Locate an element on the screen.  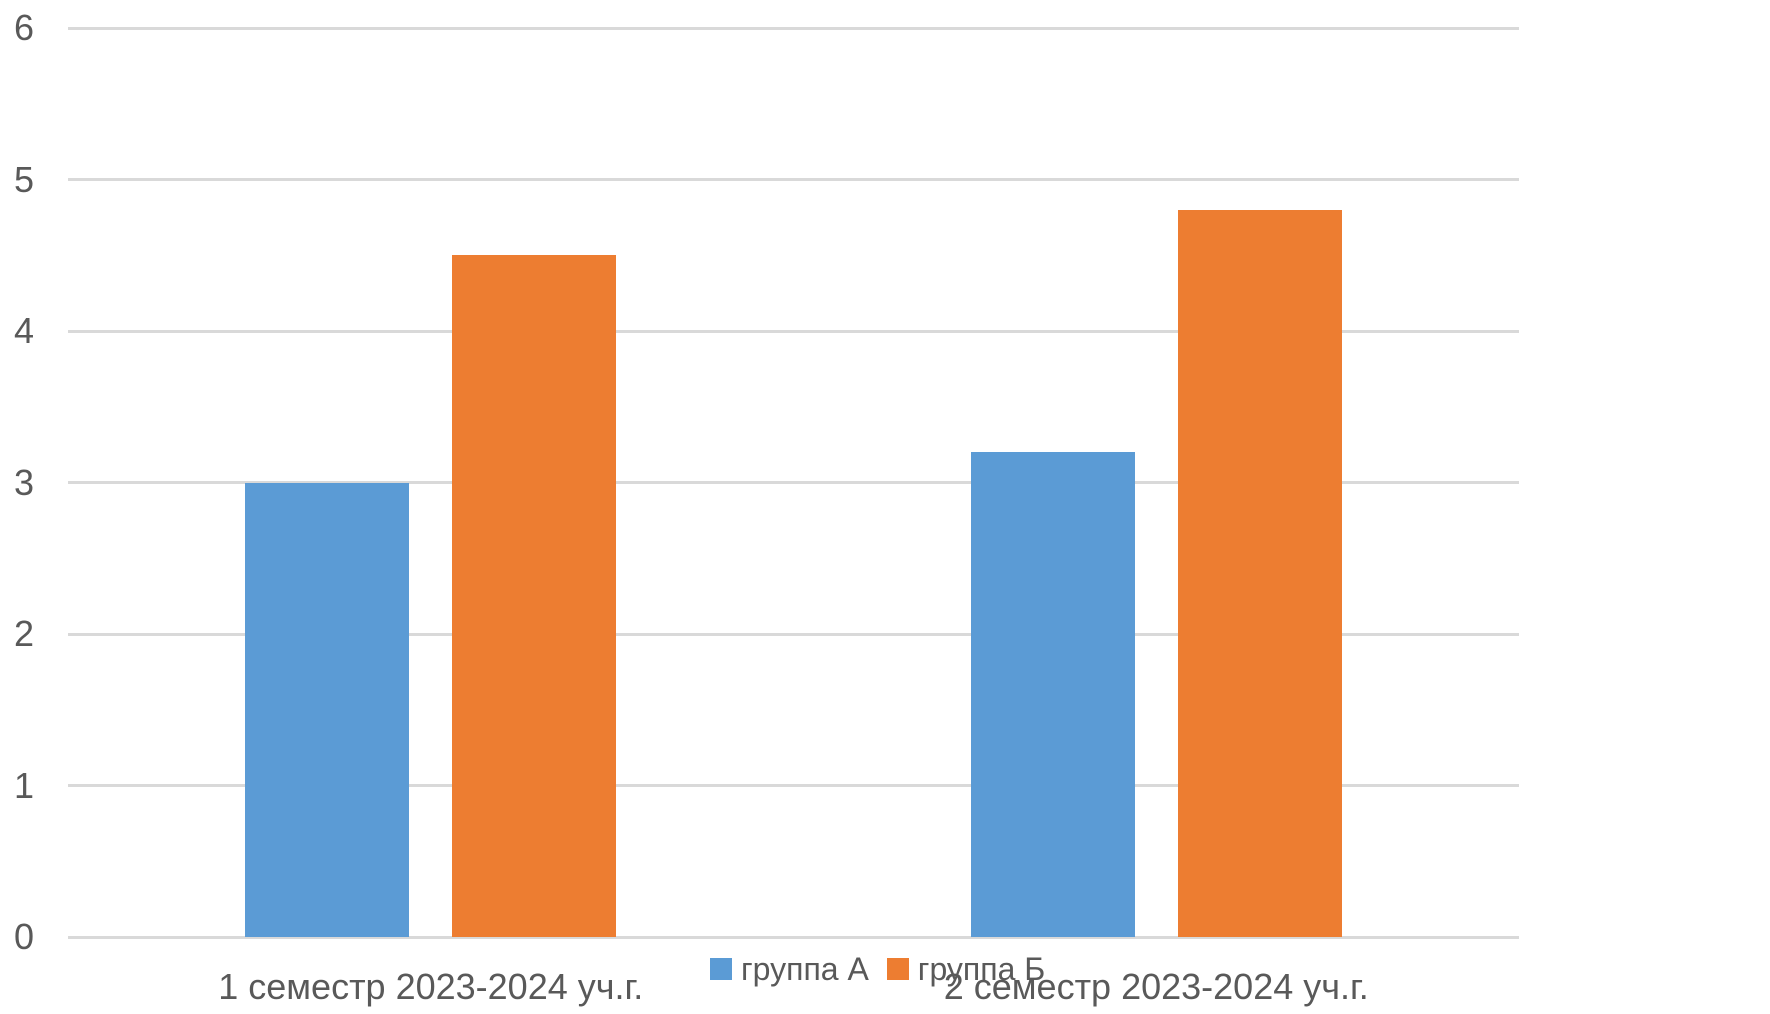
legend-item-series-2: группа Б is located at coordinates (966, 969).